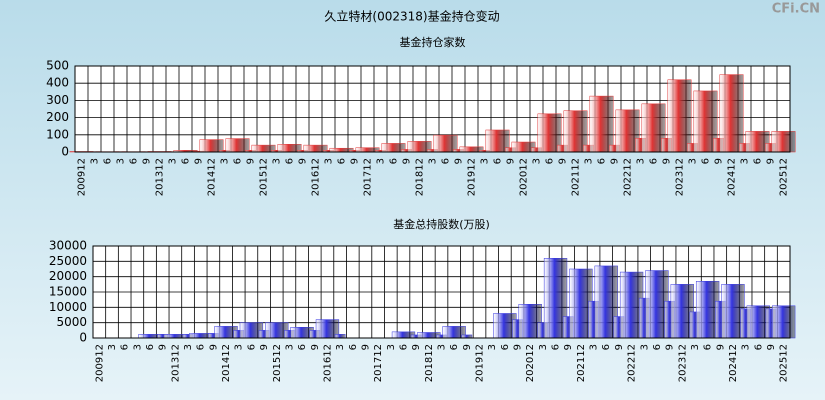  Describe the element at coordinates (441, 224) in the screenshot. I see `chart-title: 基金总持股数(万股)` at that location.